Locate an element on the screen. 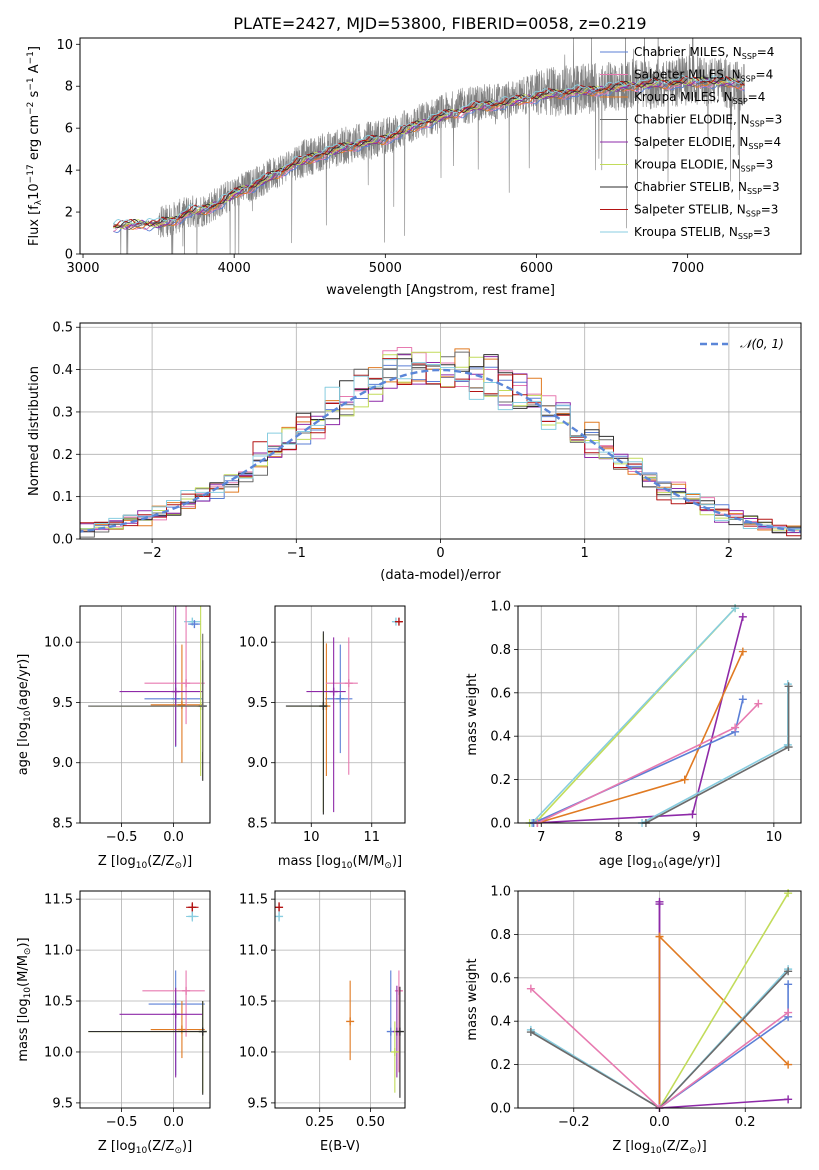 The height and width of the screenshot is (1170, 819). y-tick-label: 1.0 is located at coordinates (500, 607).